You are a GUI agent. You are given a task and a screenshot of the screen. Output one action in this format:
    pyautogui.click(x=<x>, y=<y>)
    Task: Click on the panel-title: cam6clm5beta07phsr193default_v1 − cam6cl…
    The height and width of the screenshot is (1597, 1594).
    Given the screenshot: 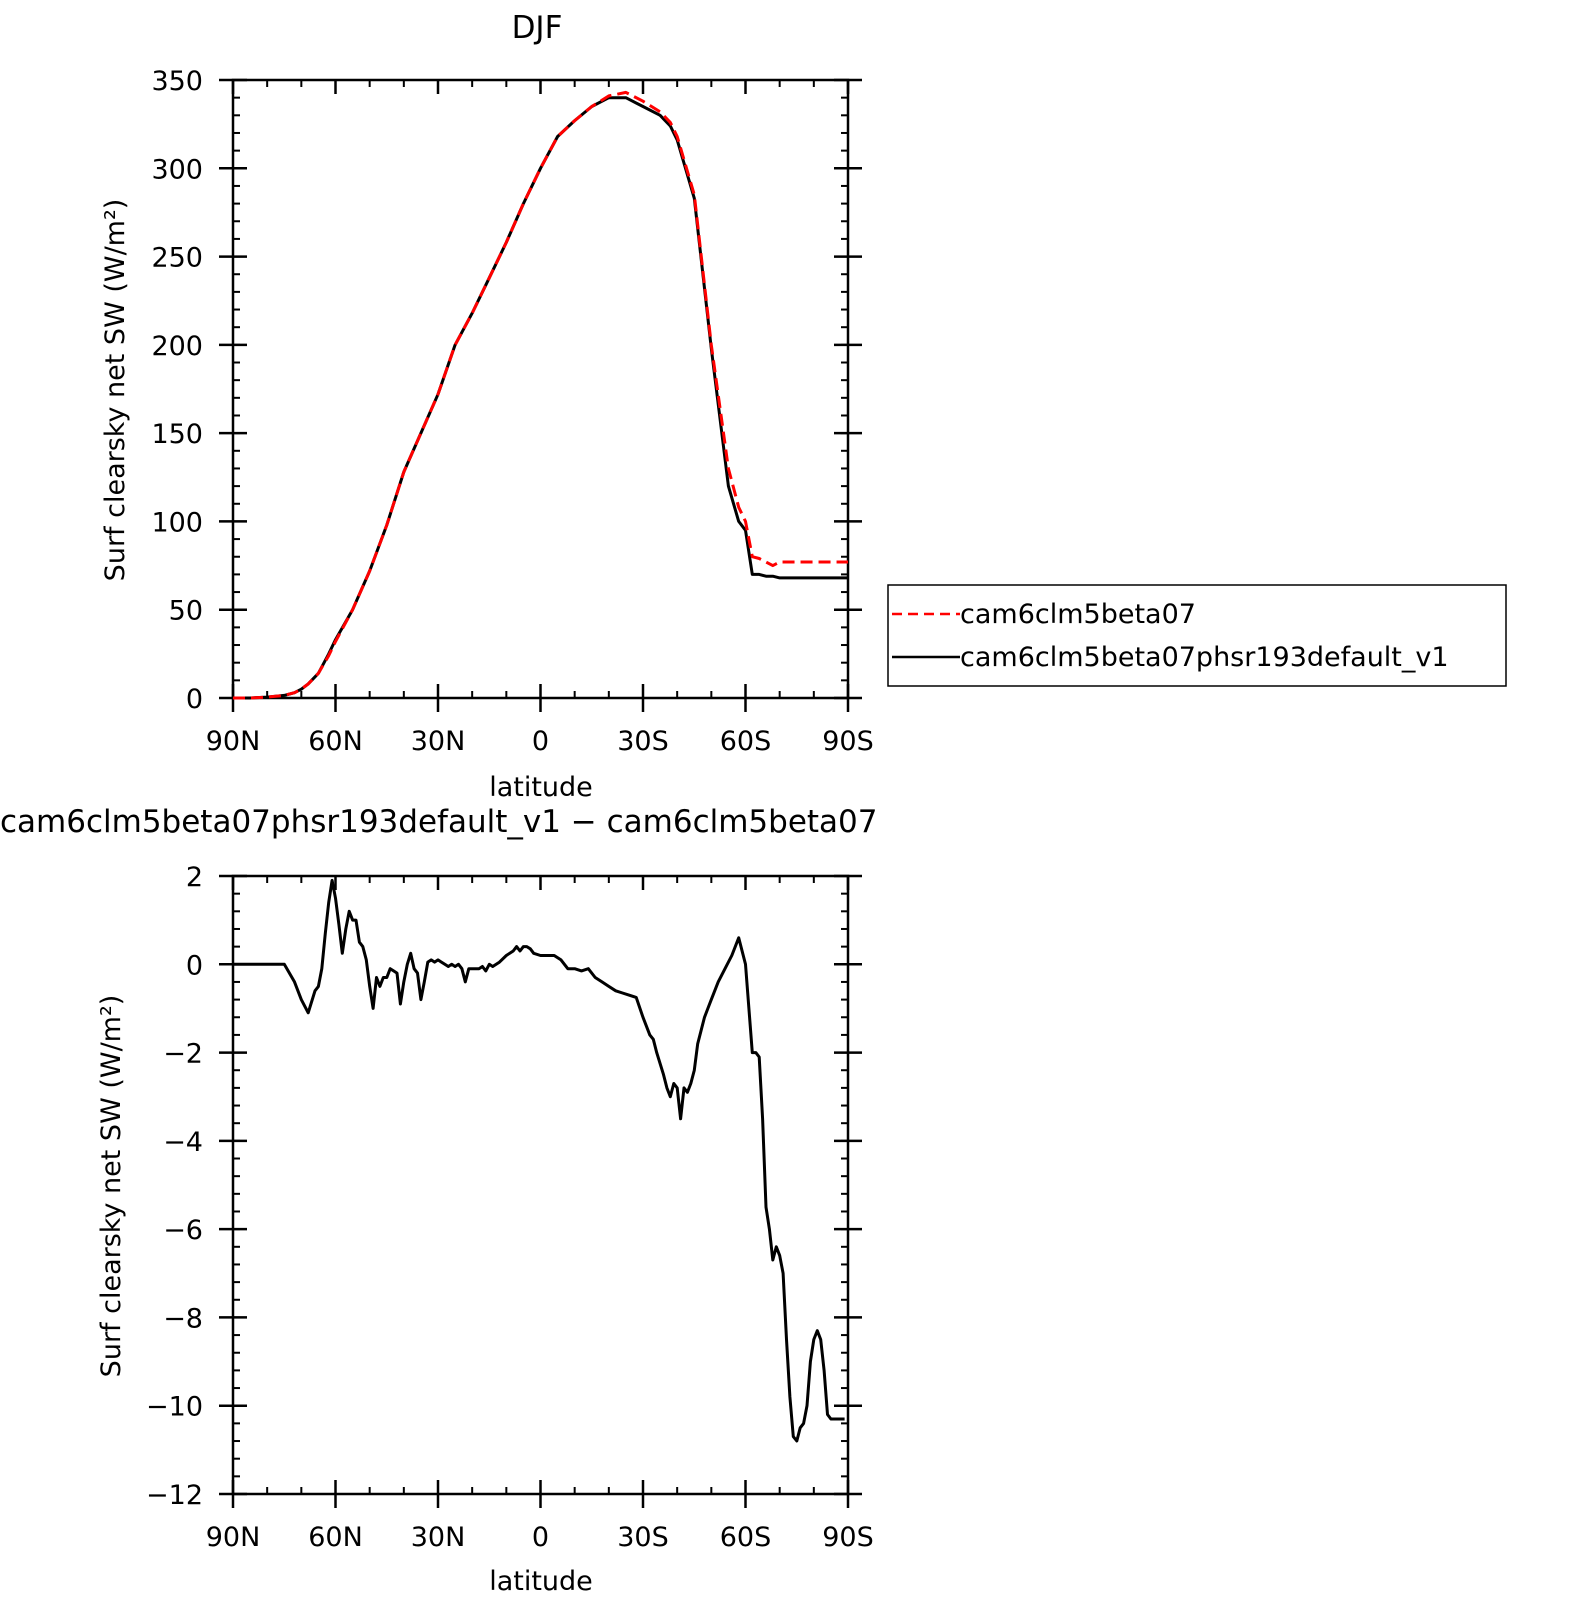 What is the action you would take?
    pyautogui.click(x=439, y=822)
    